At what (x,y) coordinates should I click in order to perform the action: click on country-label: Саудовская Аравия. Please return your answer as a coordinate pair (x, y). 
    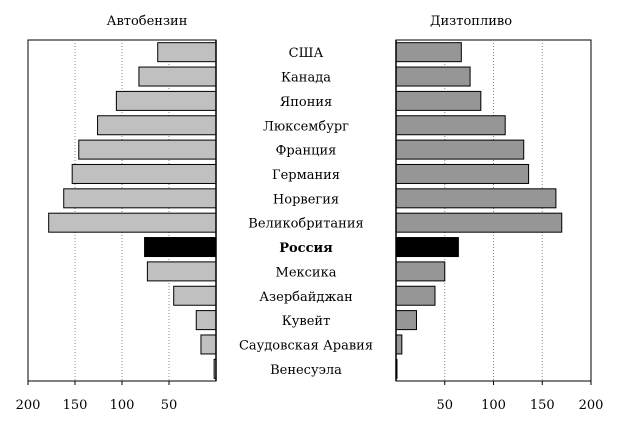
    Looking at the image, I should click on (306, 345).